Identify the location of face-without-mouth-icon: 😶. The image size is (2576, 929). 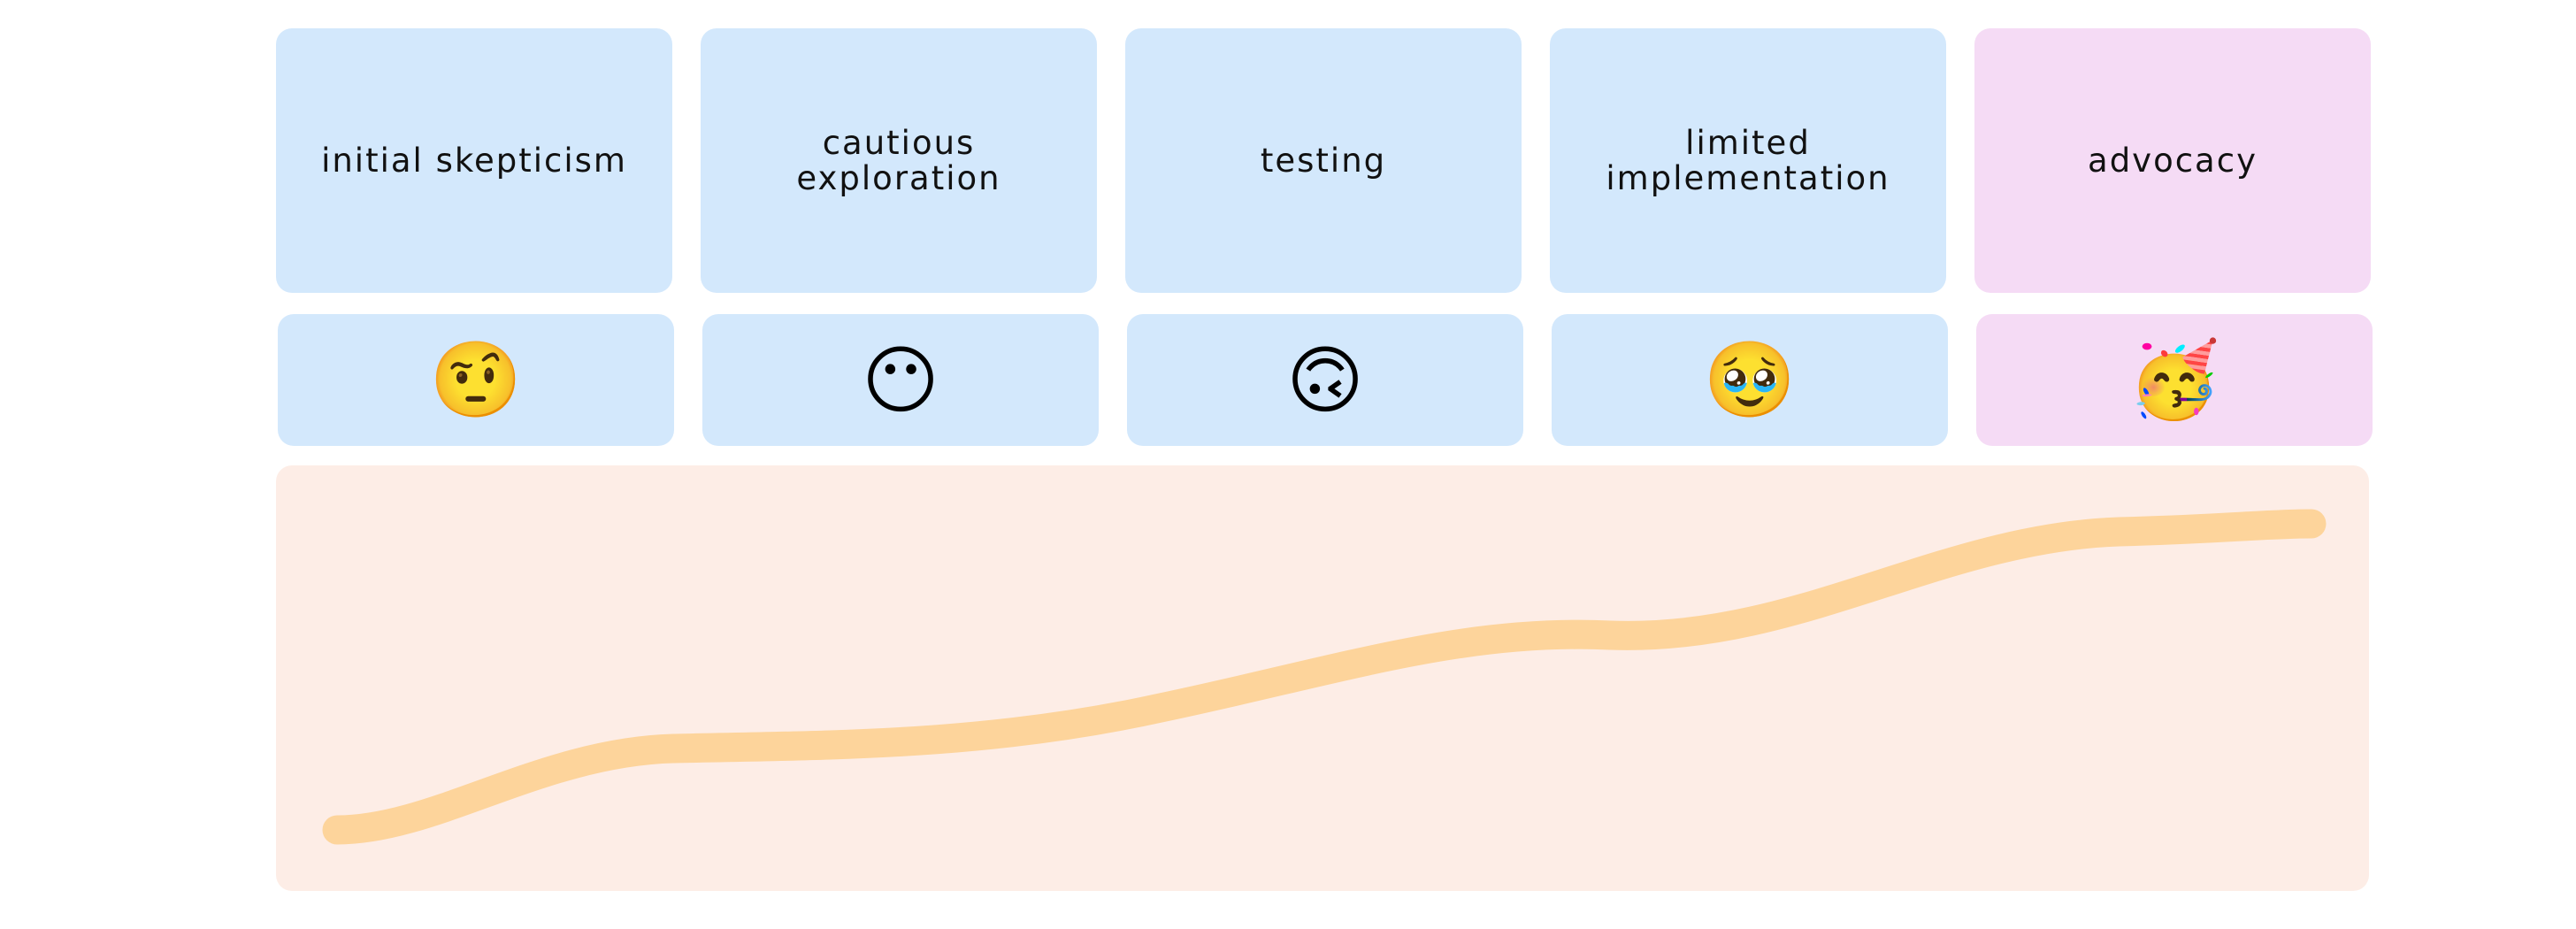
(900, 380).